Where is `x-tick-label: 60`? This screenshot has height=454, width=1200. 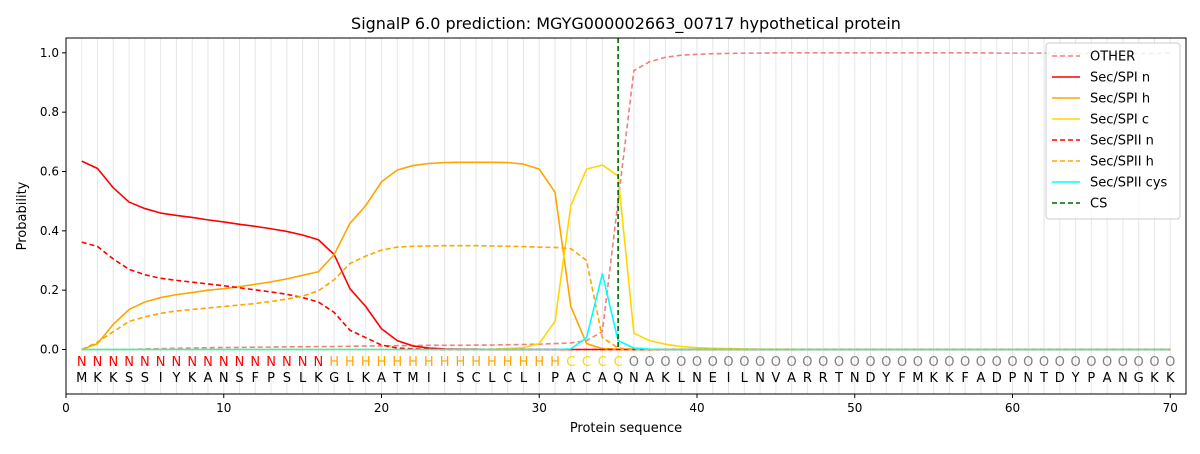 x-tick-label: 60 is located at coordinates (1012, 408).